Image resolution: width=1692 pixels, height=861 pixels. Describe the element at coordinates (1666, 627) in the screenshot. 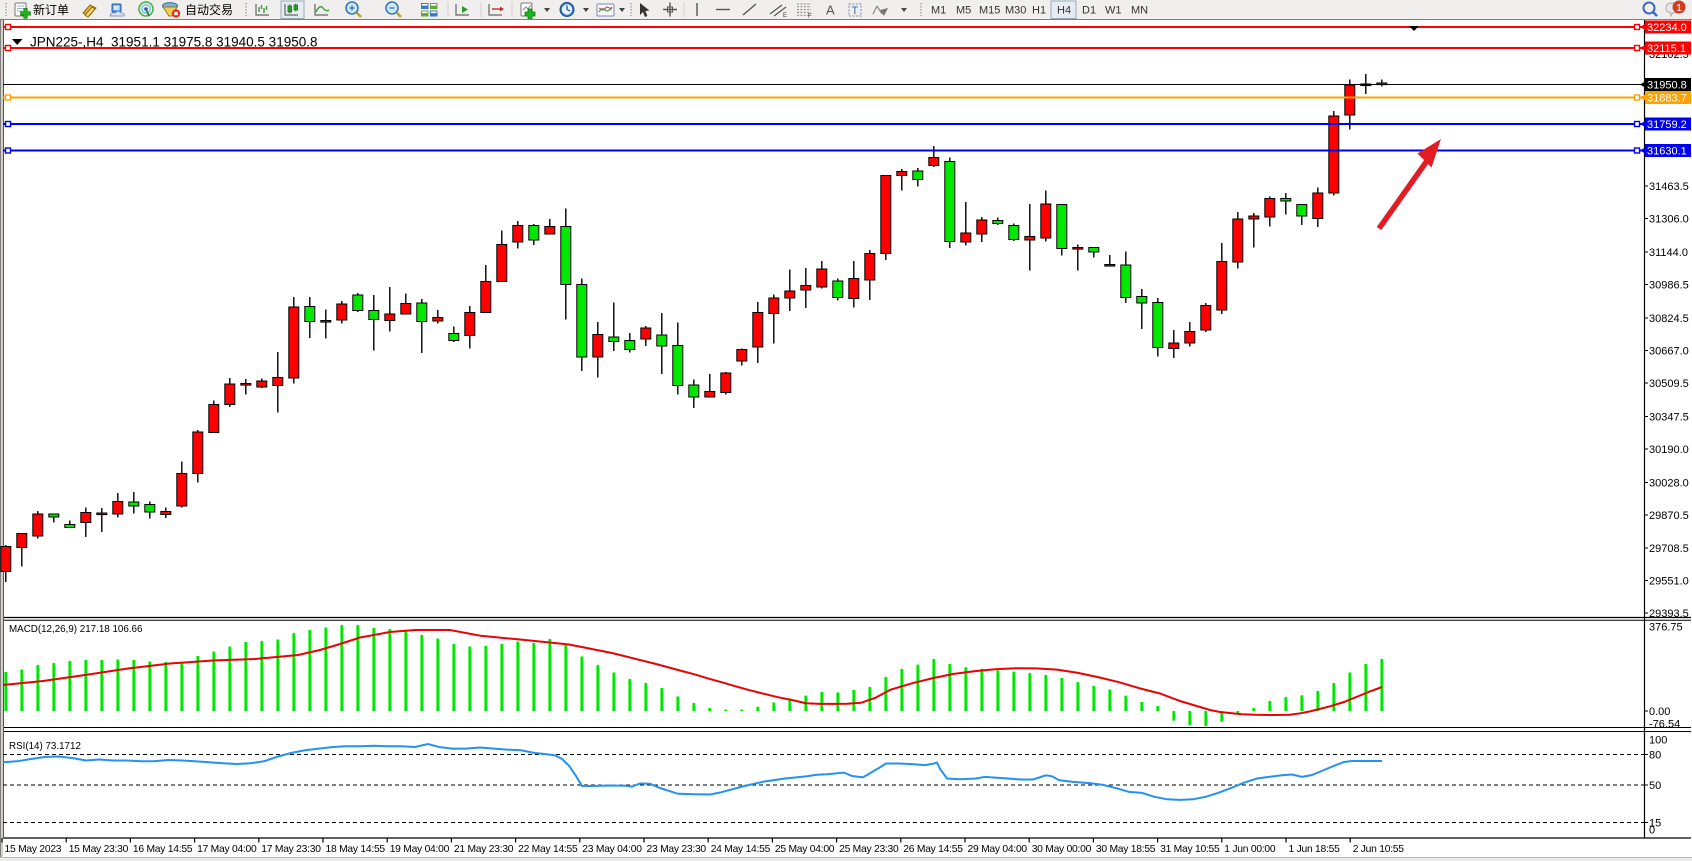

I see `svg-text: 376.75` at that location.